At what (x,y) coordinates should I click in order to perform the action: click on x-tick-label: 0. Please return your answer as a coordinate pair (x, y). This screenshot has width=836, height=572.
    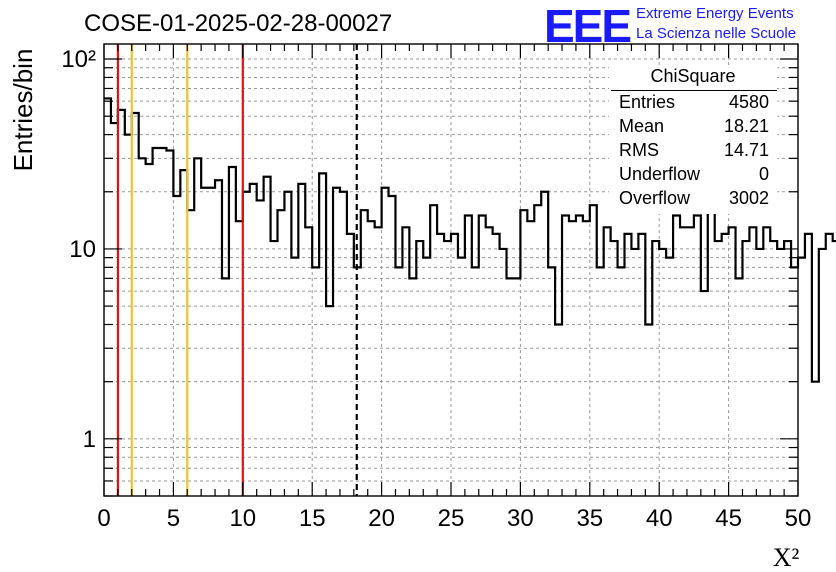
    Looking at the image, I should click on (103, 518).